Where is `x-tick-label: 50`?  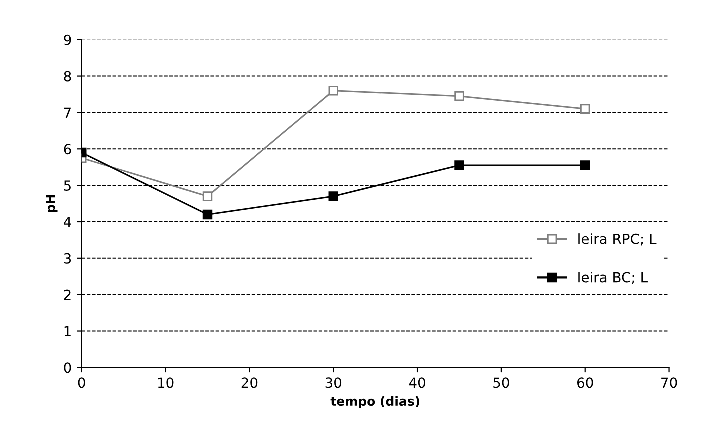
x-tick-label: 50 is located at coordinates (502, 383).